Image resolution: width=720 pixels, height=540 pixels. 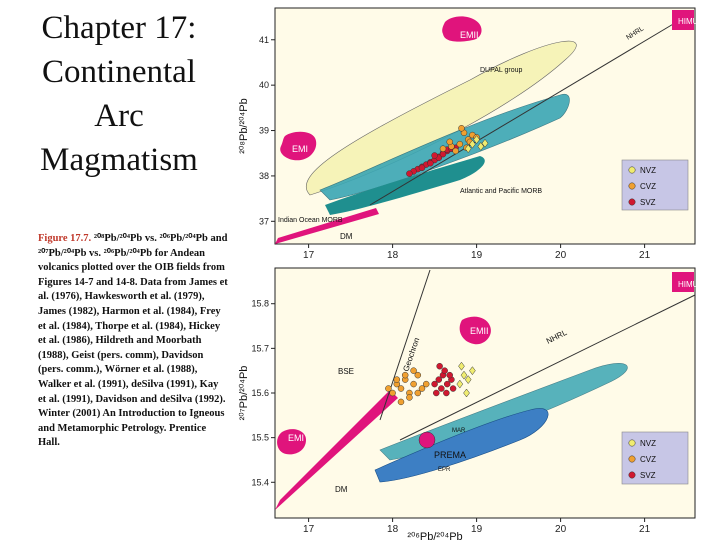 I want to click on title-line: Magmatism, so click(x=119, y=160).